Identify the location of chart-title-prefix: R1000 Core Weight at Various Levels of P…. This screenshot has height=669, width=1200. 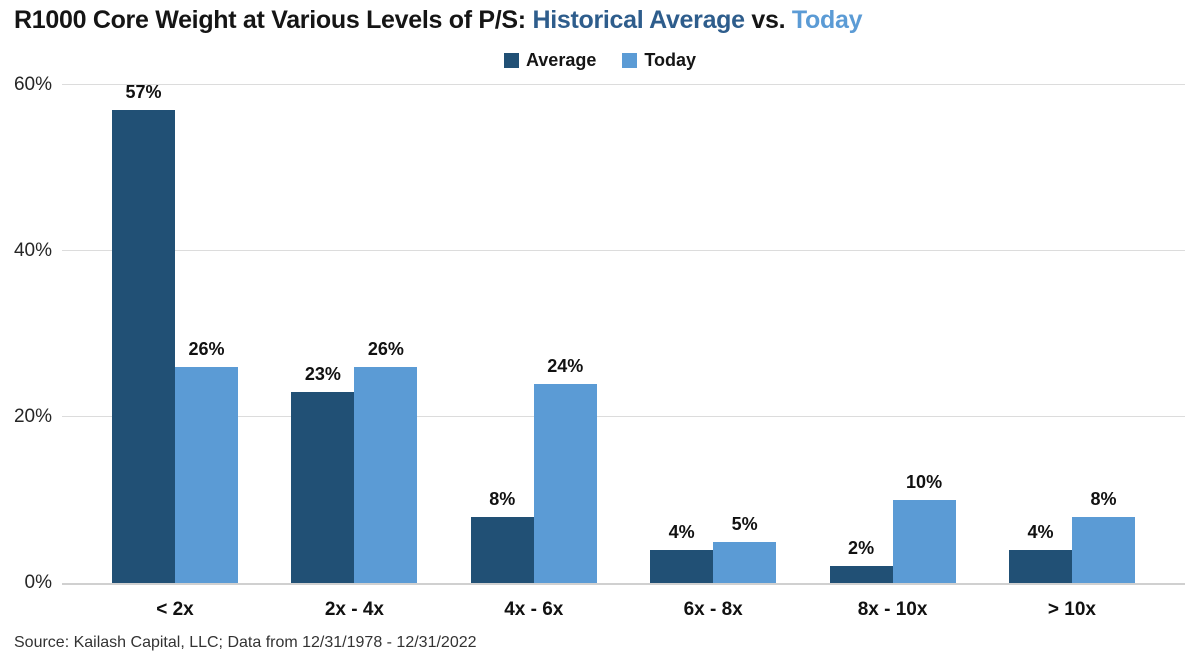
(273, 20).